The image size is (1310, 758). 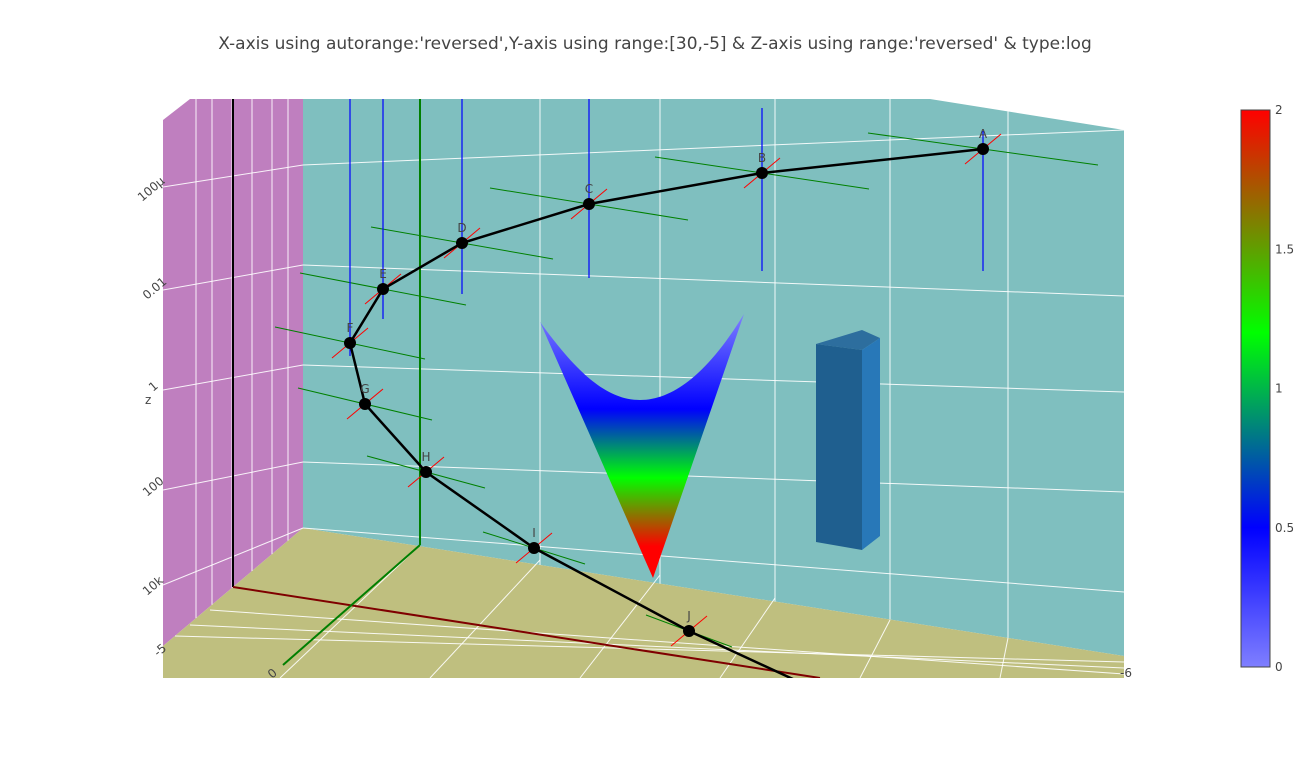 I want to click on floor-plane, so click(x=643, y=603).